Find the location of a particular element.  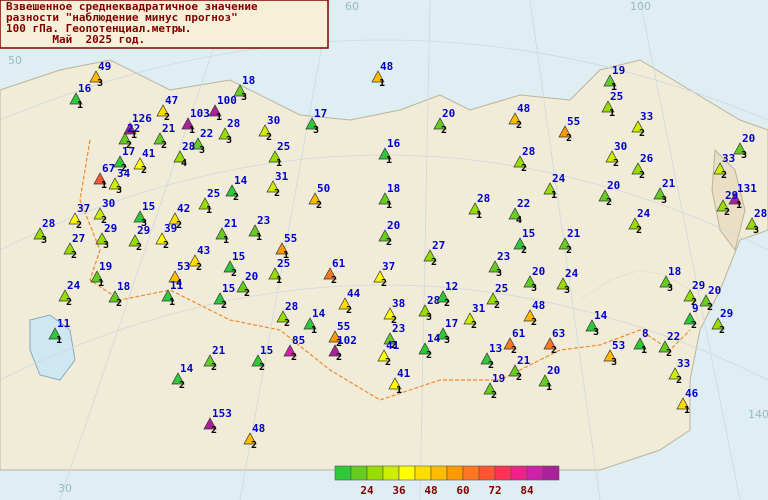

station-value: 17 is located at coordinates (451, 323).